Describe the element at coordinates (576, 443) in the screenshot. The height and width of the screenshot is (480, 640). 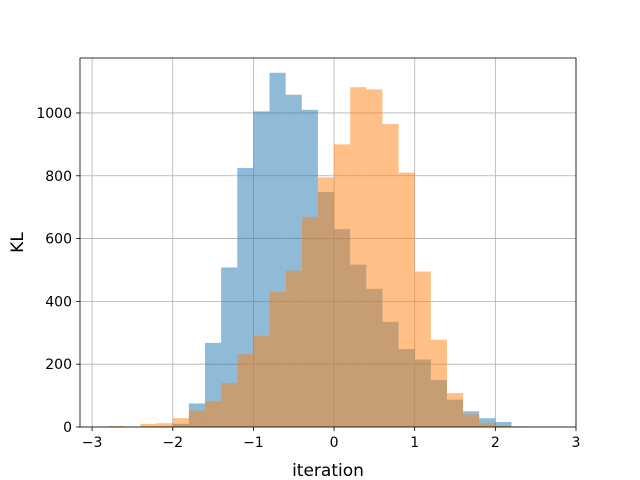
I see `x-tick-label: 3` at that location.